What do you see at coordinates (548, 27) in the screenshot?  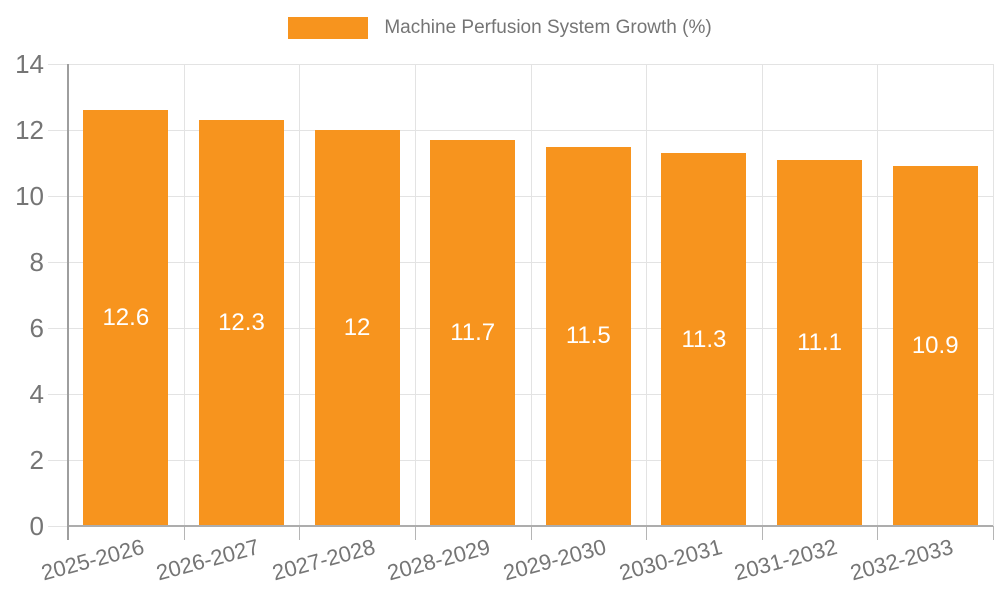 I see `legend-label: Machine Perfusion System Growth (%)` at bounding box center [548, 27].